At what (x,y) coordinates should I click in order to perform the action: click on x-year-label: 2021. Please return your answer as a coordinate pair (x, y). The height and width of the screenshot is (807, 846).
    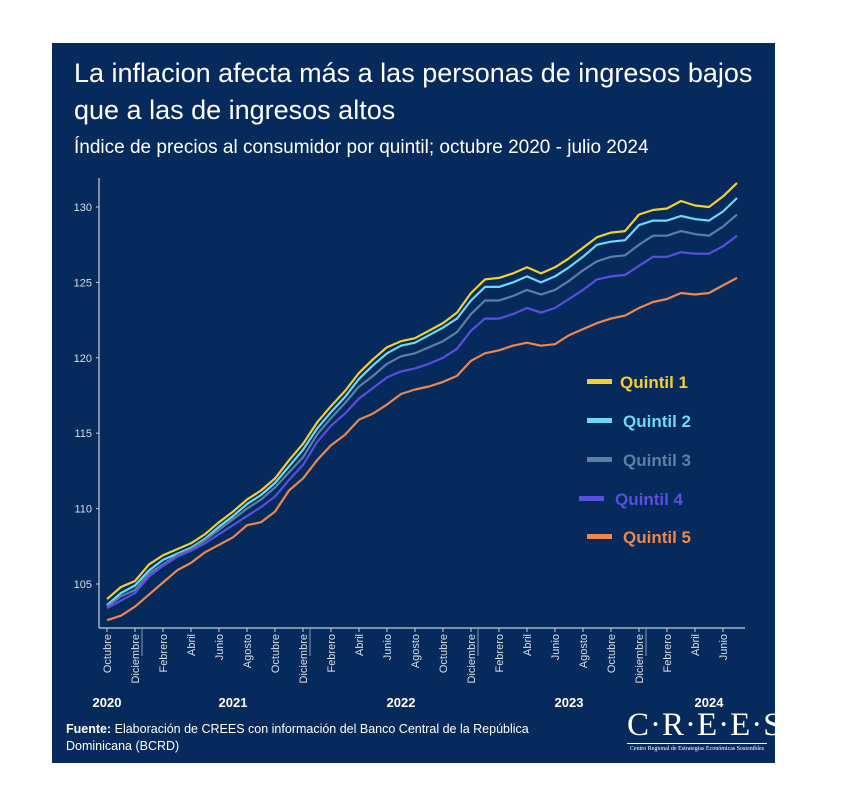
    Looking at the image, I should click on (233, 702).